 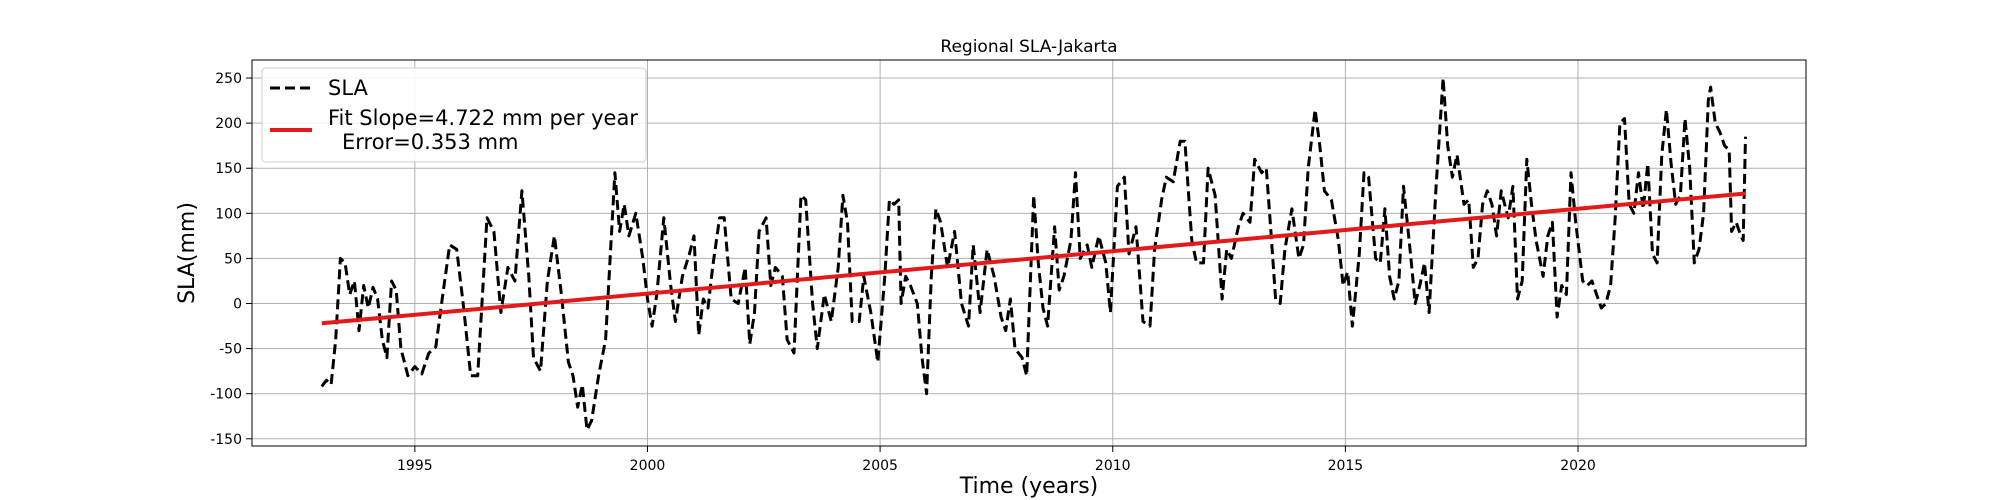 I want to click on x-tick-label: 1995, so click(x=415, y=466).